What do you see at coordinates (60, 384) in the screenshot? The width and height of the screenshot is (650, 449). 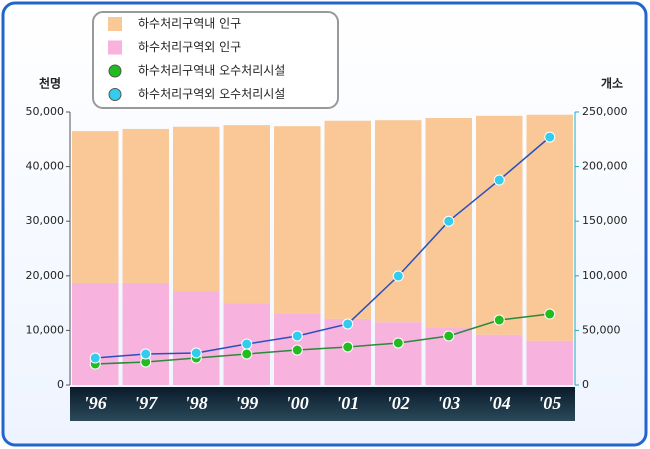 I see `y-tick-label: 0` at bounding box center [60, 384].